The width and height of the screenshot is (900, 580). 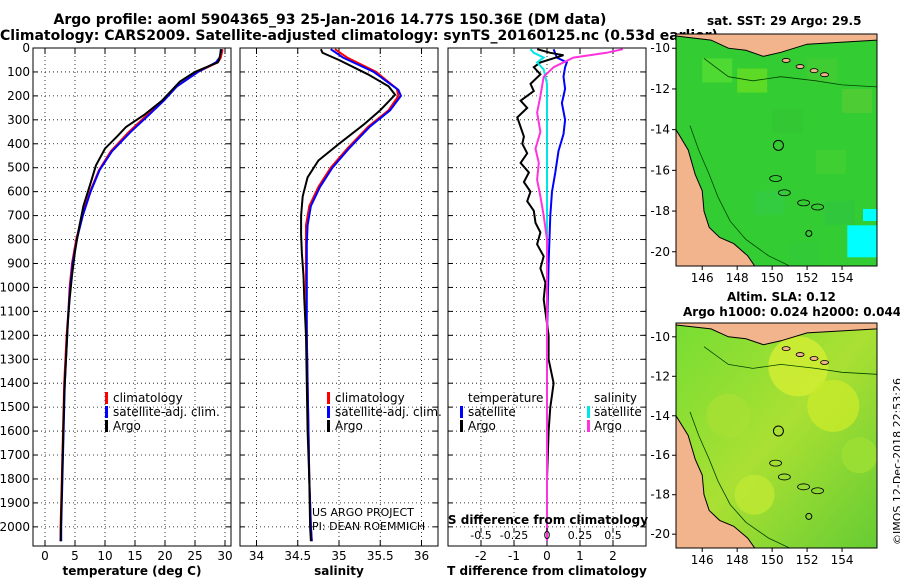 I want to click on difference-series-s-argo, so click(x=579, y=295).